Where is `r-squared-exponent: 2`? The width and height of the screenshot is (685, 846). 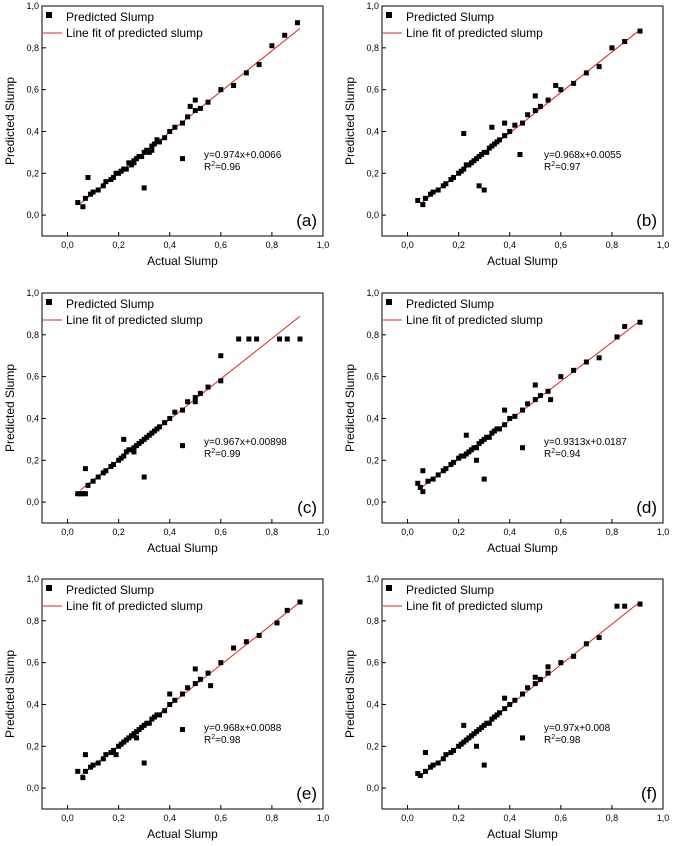 r-squared-exponent: 2 is located at coordinates (553, 164).